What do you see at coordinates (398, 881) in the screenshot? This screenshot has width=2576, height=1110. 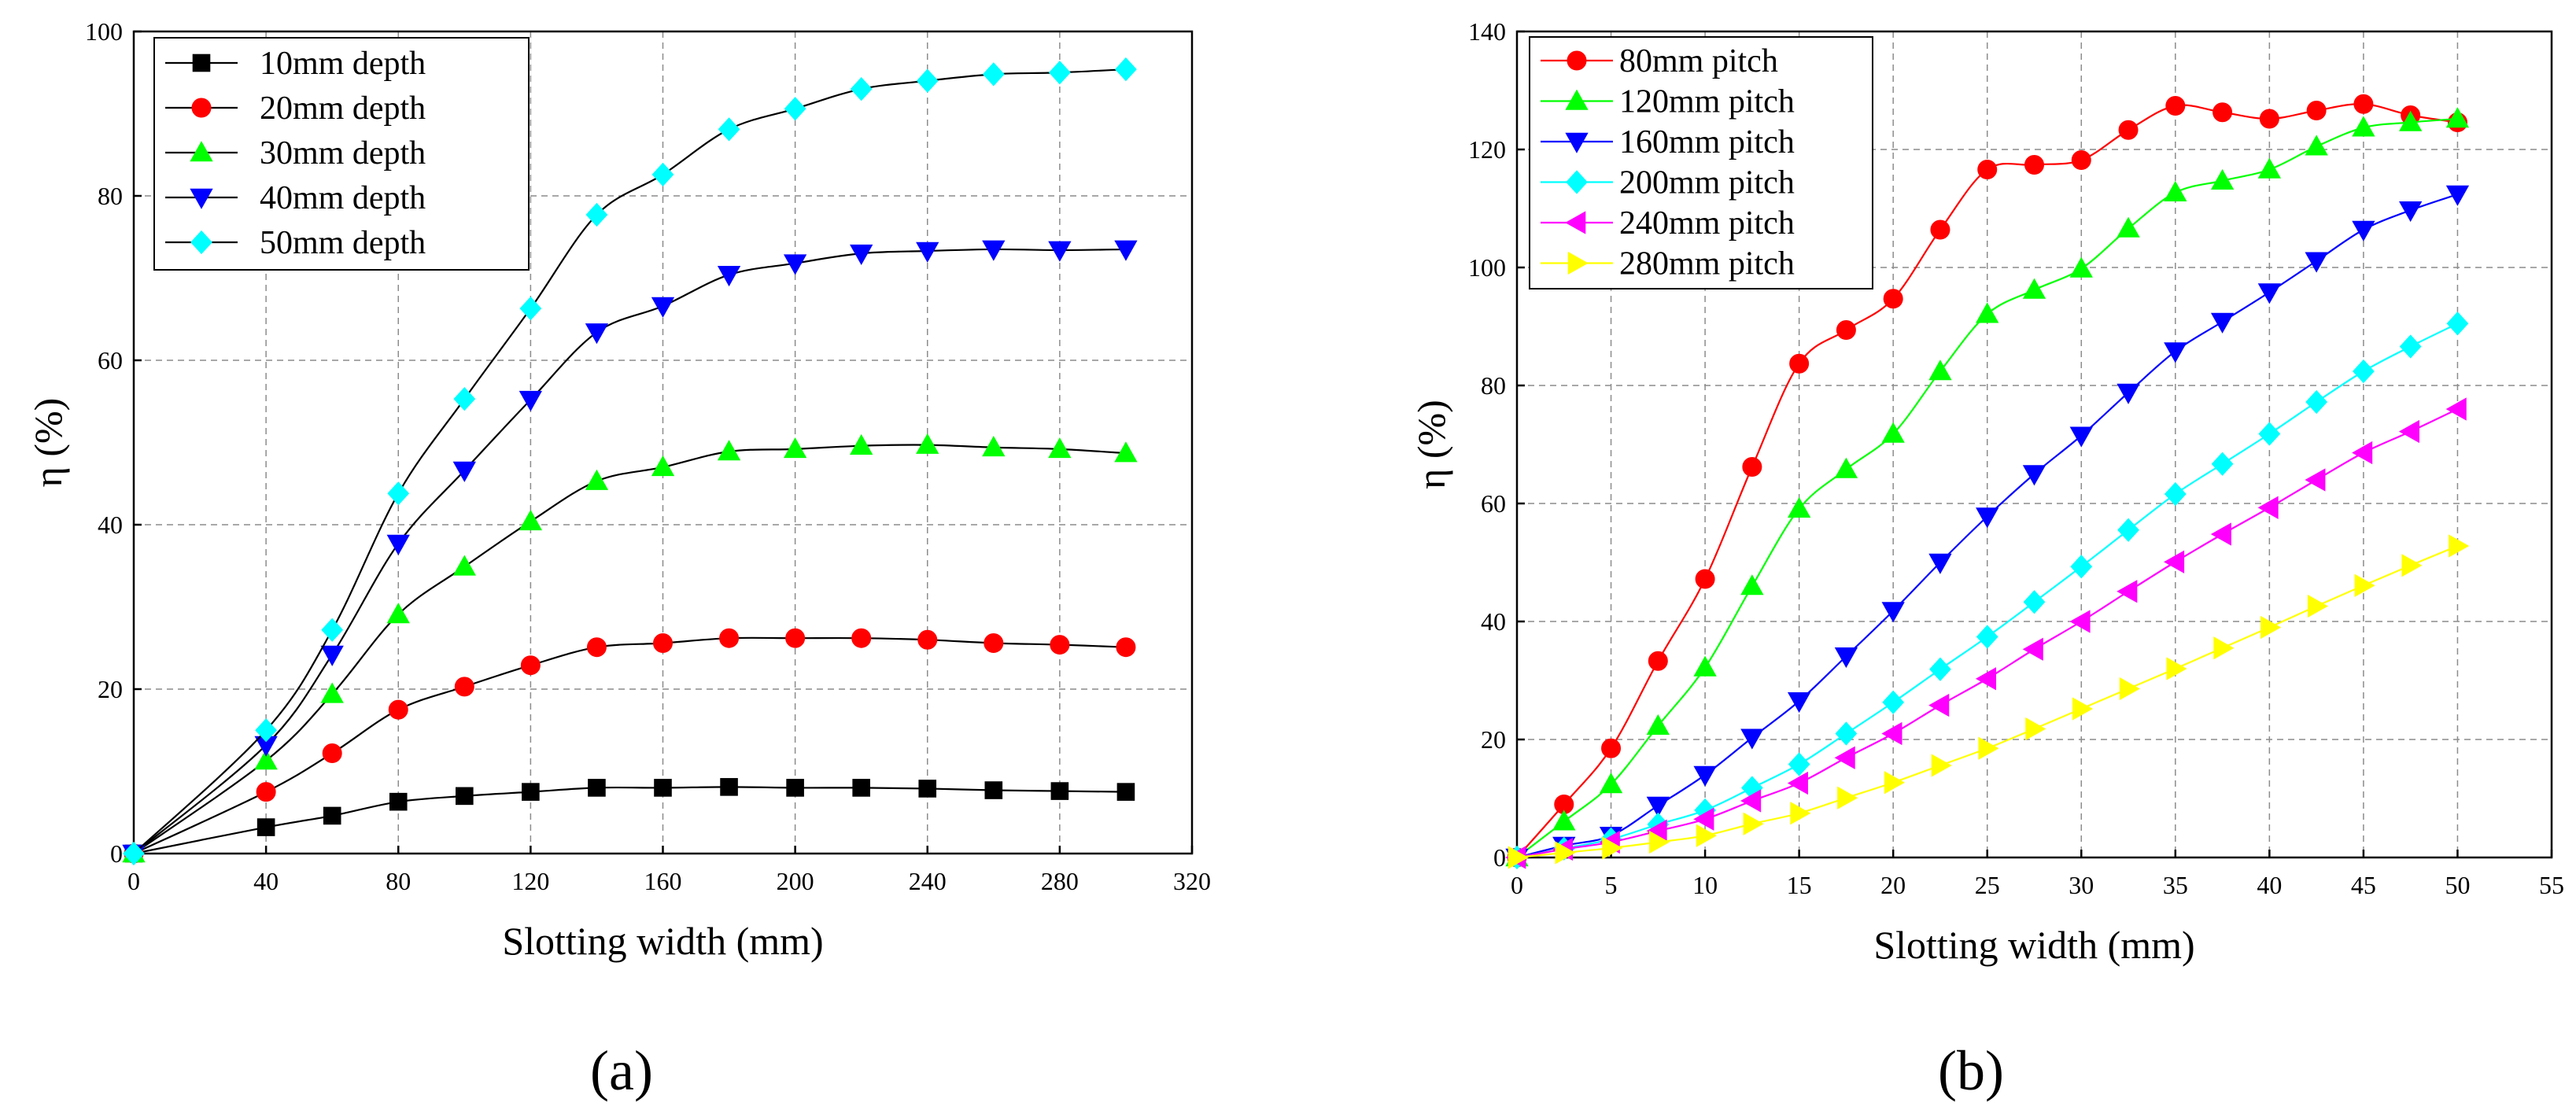 I see `x-tick-label: 80` at bounding box center [398, 881].